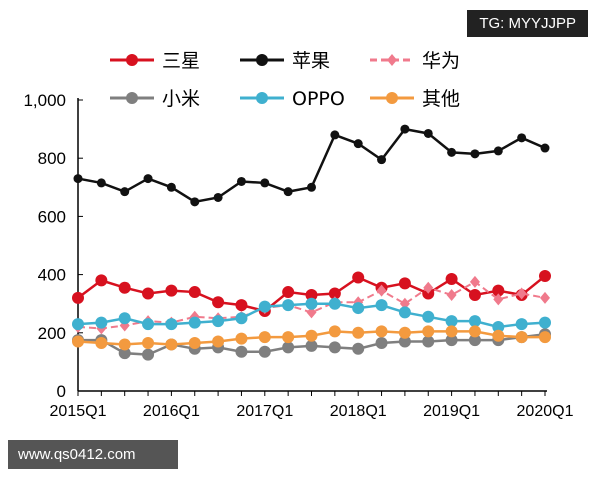 The width and height of the screenshot is (600, 480). What do you see at coordinates (441, 99) in the screenshot?
I see `legend-label: 其他` at bounding box center [441, 99].